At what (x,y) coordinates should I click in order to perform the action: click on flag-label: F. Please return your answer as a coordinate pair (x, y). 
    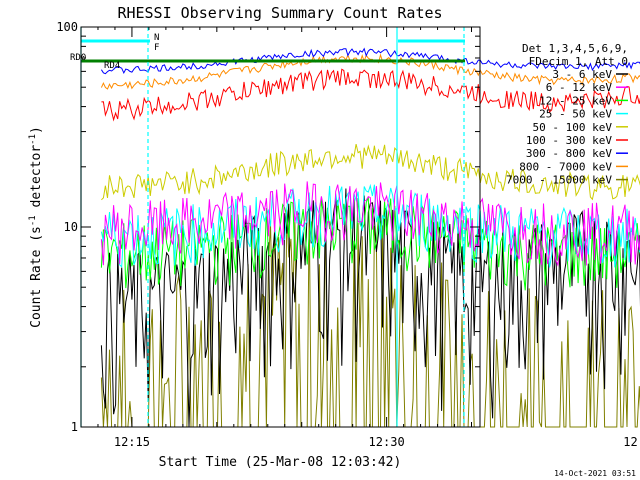
    Looking at the image, I should click on (156, 48).